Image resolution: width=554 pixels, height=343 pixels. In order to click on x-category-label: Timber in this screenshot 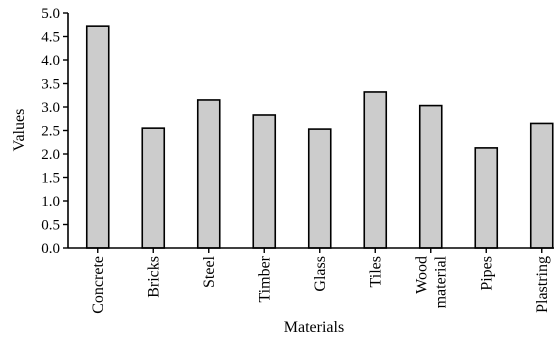, I will do `click(264, 278)`.